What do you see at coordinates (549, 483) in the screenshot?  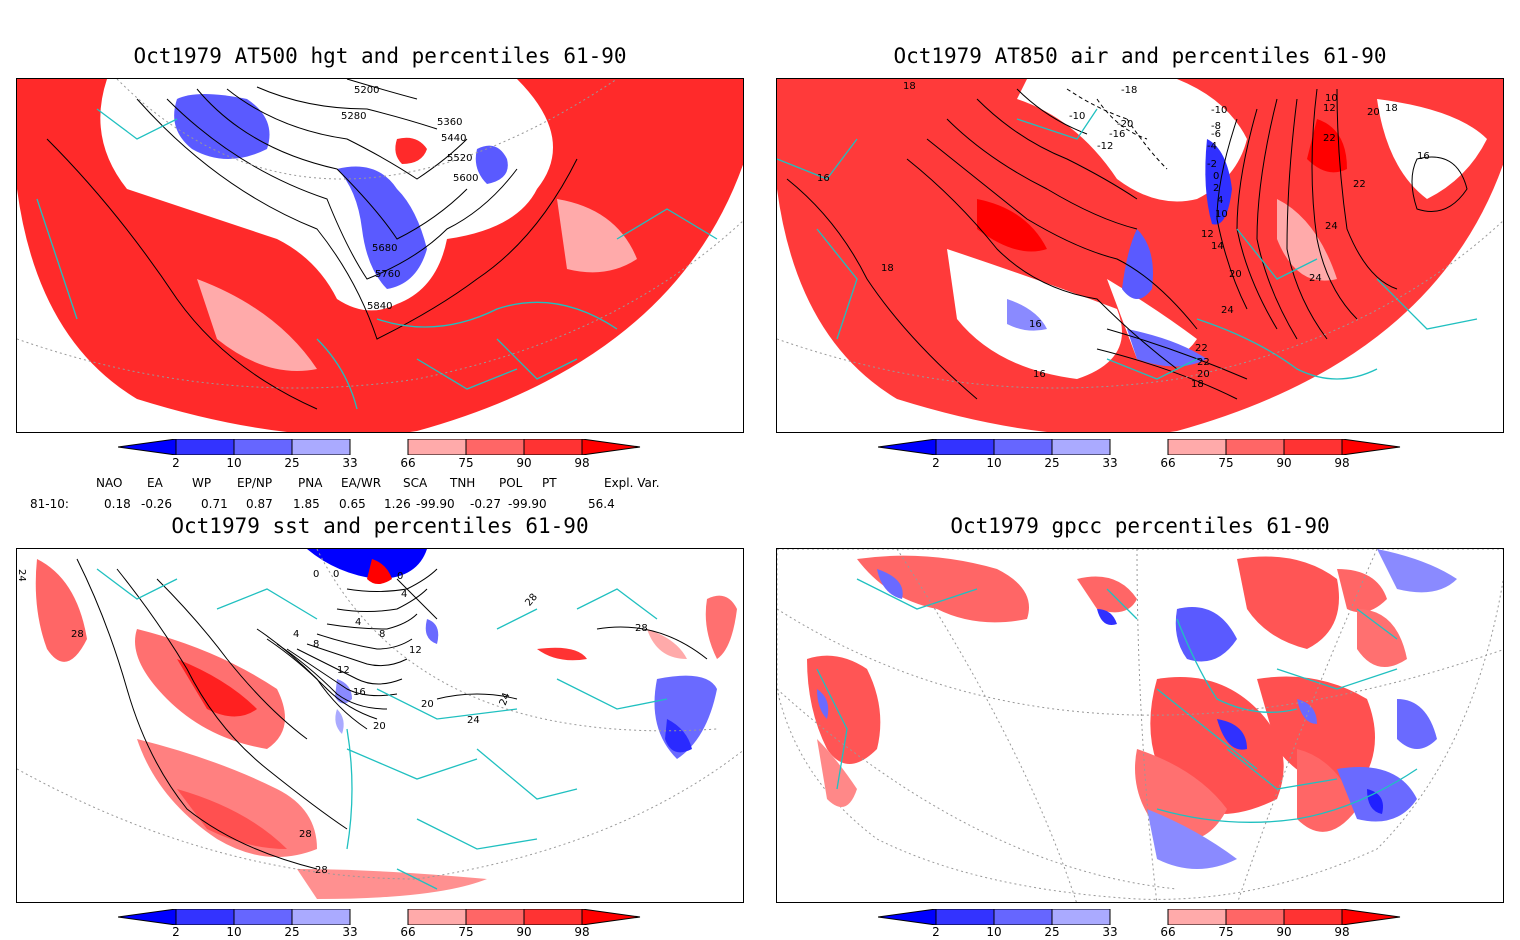 I see `index-header: PT` at bounding box center [549, 483].